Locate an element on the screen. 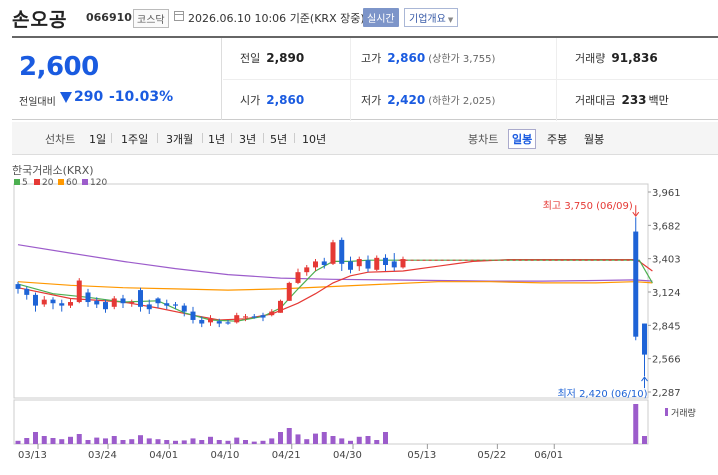  x-tick-label: 04/01 is located at coordinates (163, 455).